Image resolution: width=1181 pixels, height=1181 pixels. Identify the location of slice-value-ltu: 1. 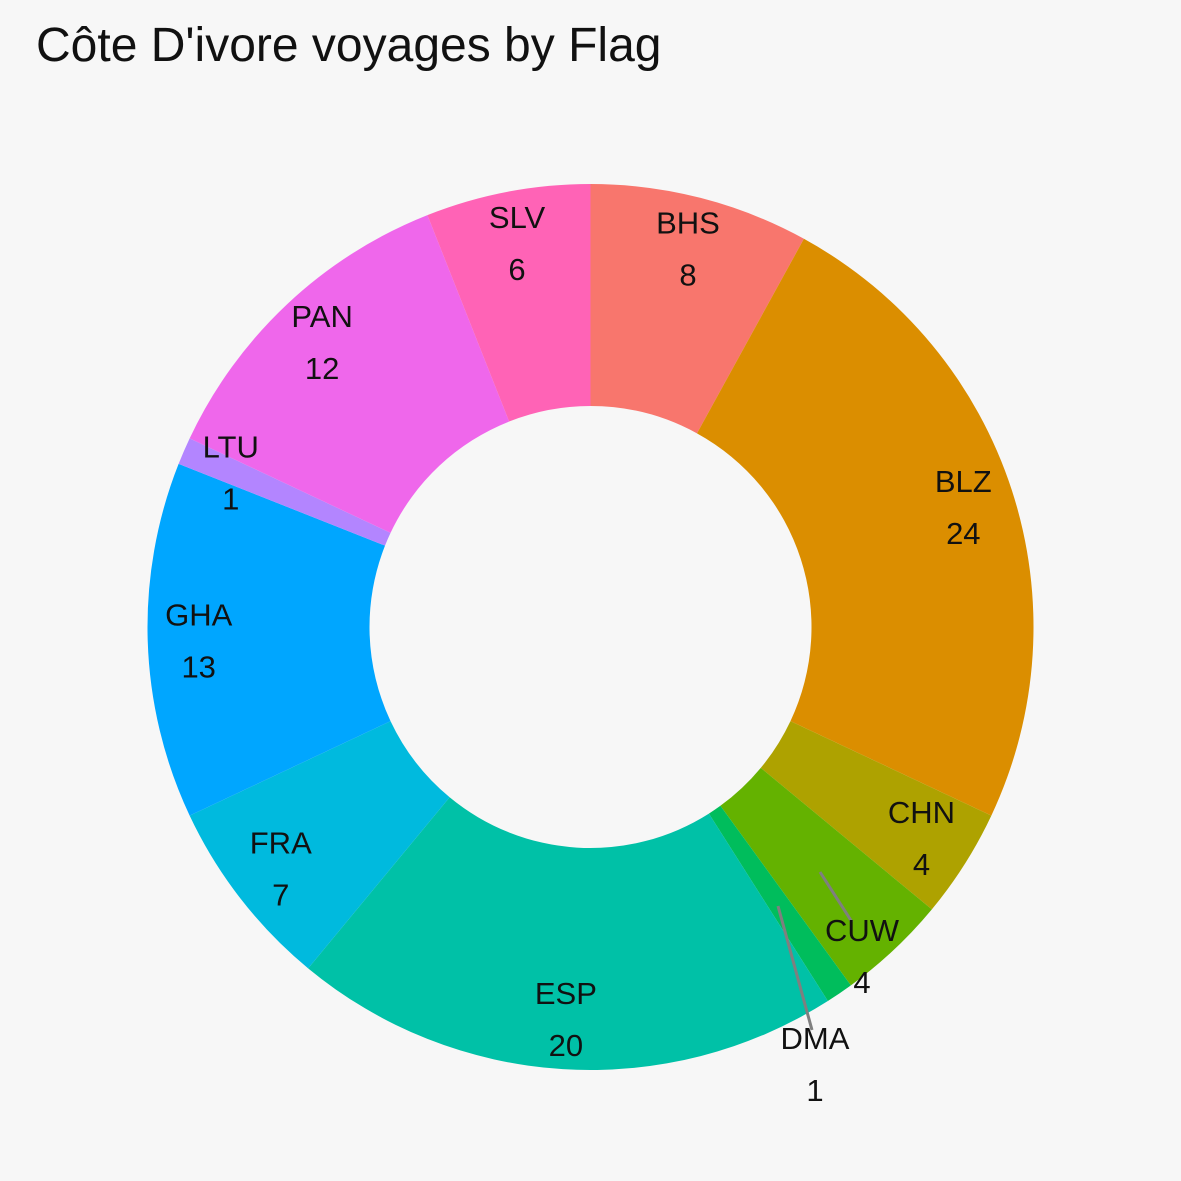
(230, 498).